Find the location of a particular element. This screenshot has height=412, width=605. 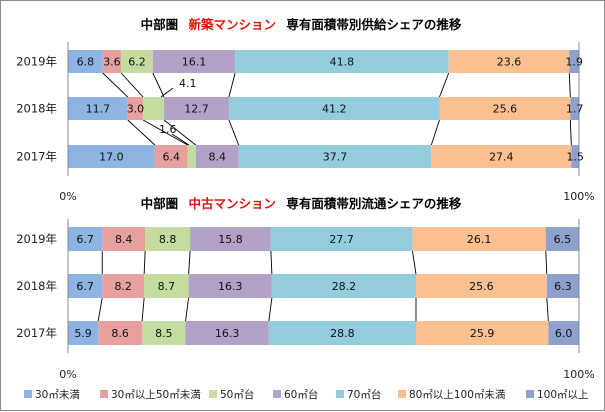

data-label: 8.6 is located at coordinates (120, 333).